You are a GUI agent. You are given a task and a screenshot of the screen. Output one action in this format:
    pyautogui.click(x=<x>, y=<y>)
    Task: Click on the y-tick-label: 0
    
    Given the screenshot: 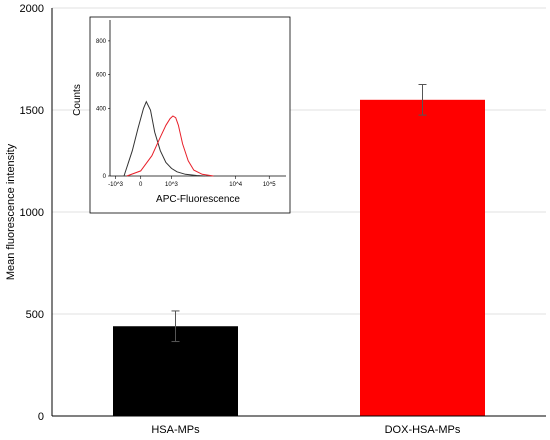 What is the action you would take?
    pyautogui.click(x=41, y=417)
    